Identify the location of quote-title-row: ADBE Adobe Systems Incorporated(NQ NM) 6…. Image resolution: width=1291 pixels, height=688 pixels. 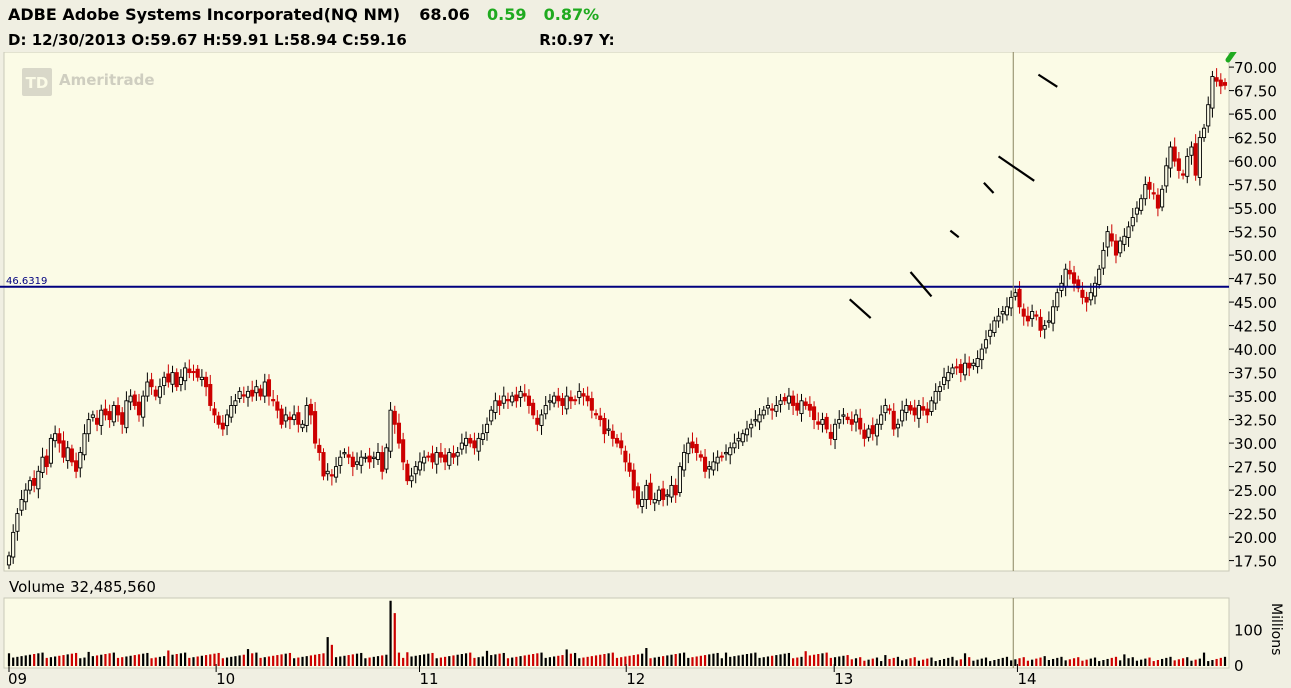
(303, 14).